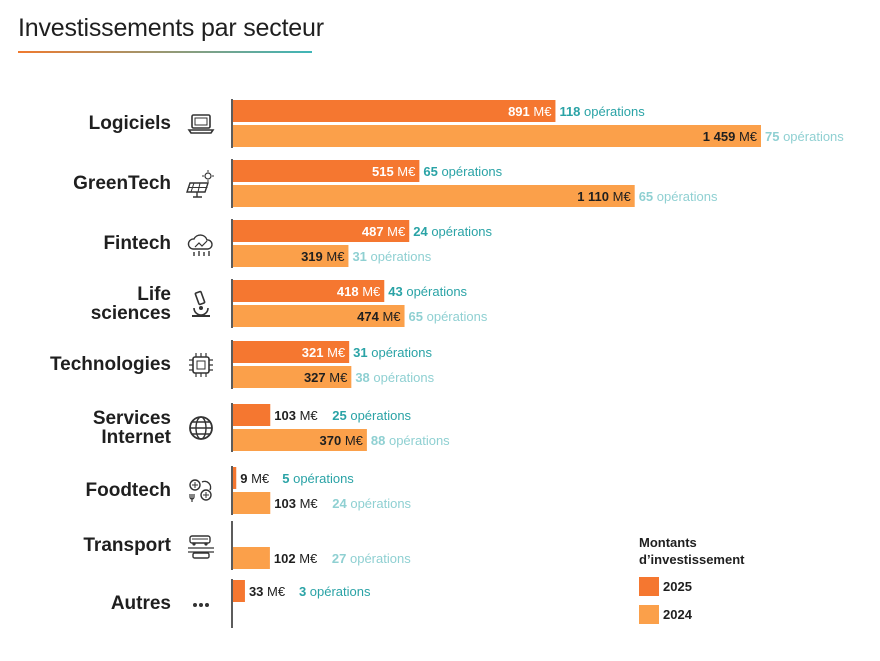  Describe the element at coordinates (410, 440) in the screenshot. I see `operations-label: 88 opérations` at that location.